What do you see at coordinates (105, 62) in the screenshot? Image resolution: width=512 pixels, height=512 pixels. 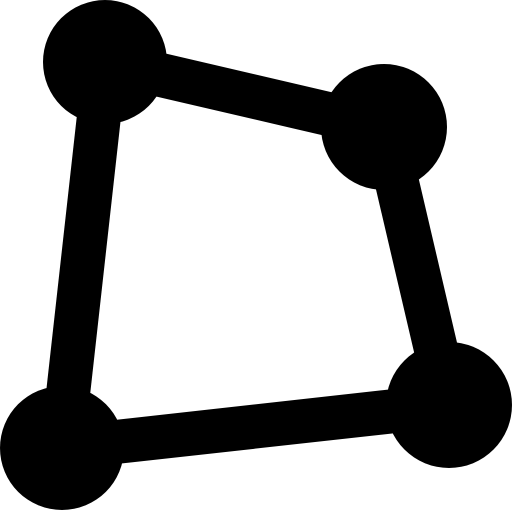 I see `node-top-left` at bounding box center [105, 62].